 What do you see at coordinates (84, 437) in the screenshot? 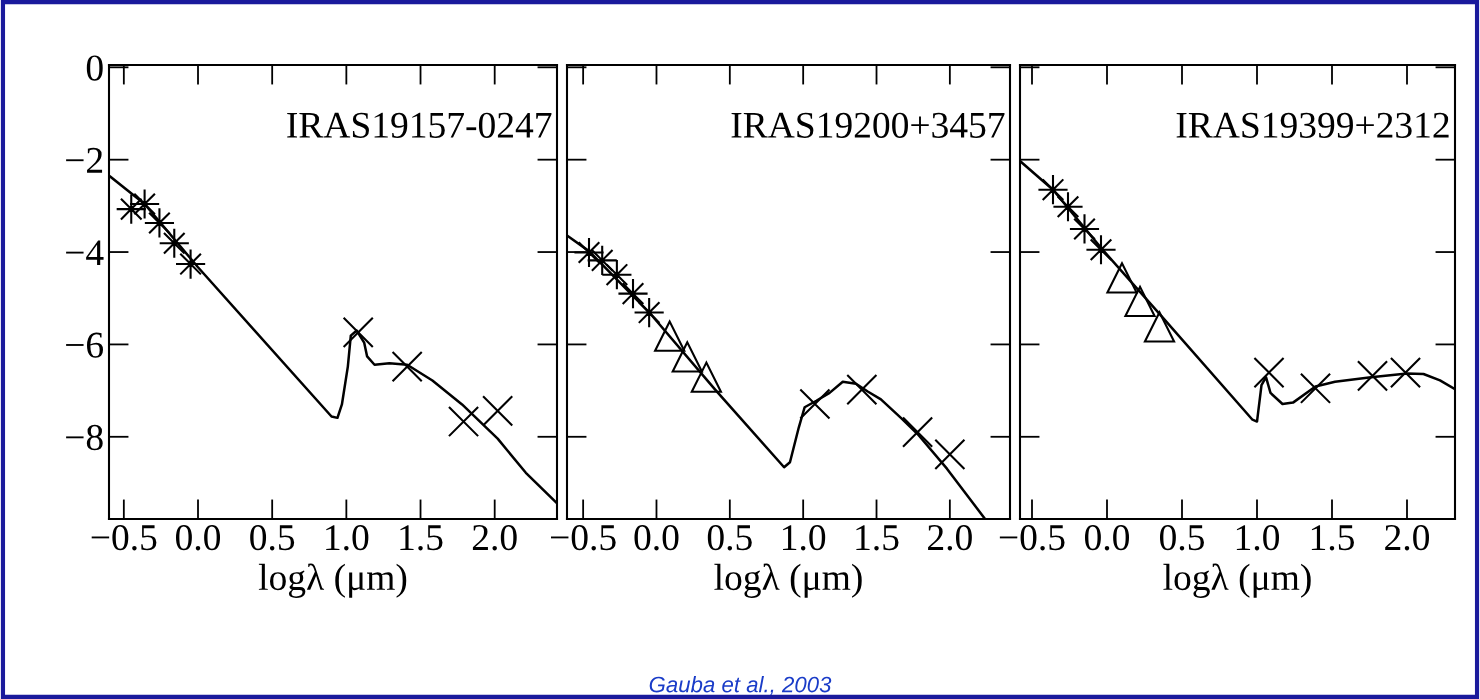
I see `y-tick-label: −8` at bounding box center [84, 437].